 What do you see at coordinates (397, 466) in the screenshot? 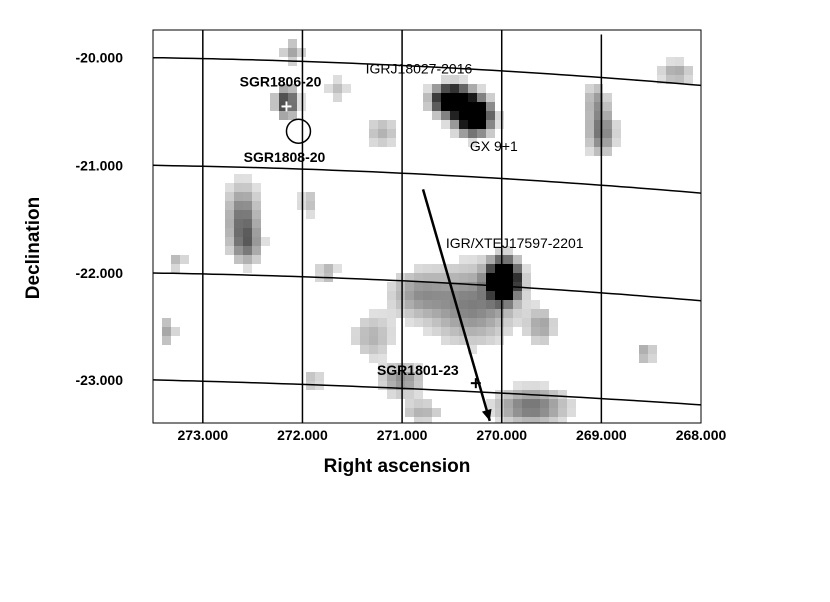
I see `x-axis-title: Right ascension` at bounding box center [397, 466].